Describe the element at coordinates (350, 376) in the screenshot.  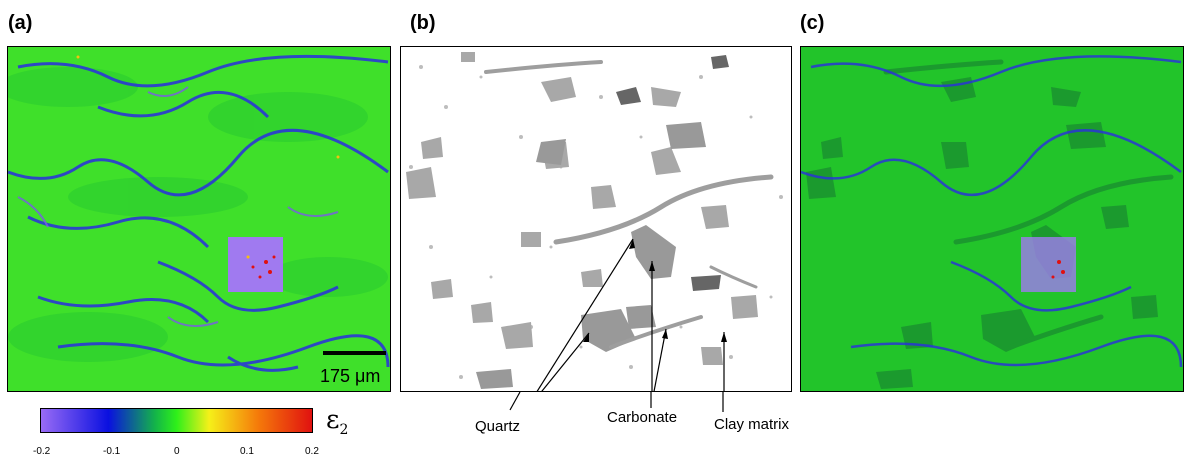
I see `scale-bar-label: 175 μm` at that location.